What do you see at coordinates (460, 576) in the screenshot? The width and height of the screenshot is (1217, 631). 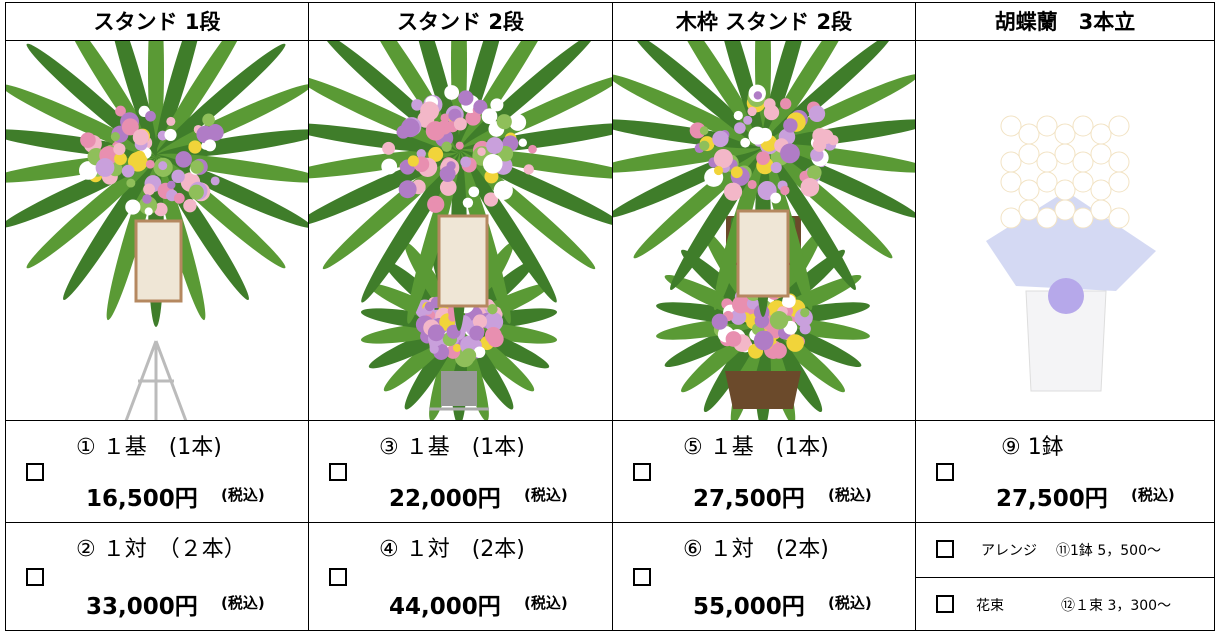 I see `option-cell: ④ １対 (2本) 44,000円 (税込)` at bounding box center [460, 576].